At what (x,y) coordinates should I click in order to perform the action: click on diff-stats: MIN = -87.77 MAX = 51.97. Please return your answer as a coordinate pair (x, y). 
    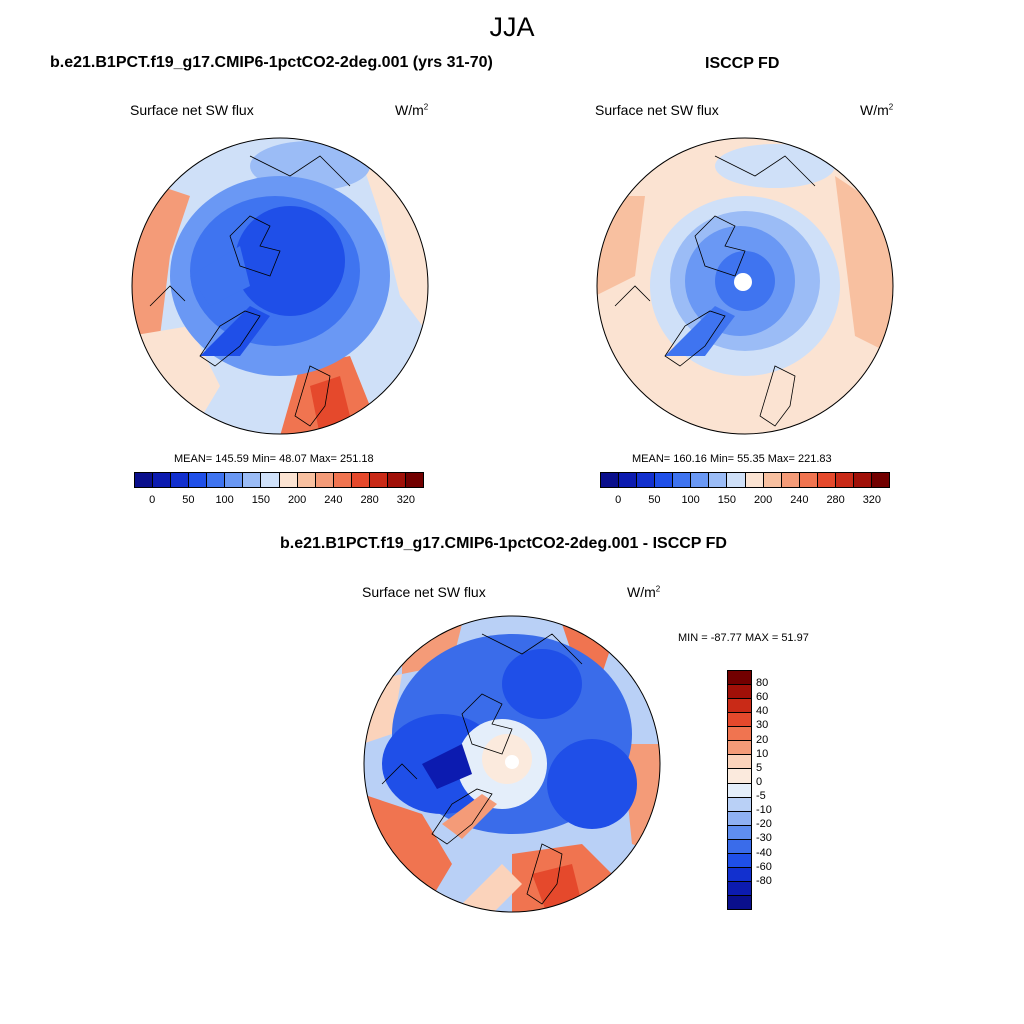
    Looking at the image, I should click on (743, 638).